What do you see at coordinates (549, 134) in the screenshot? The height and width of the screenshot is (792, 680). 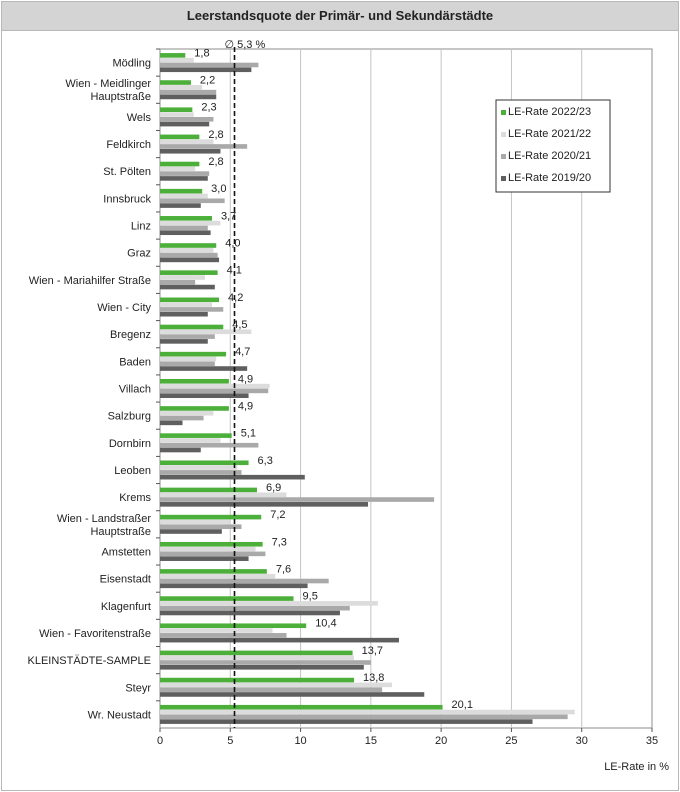 I see `legend-entry: LE-Rate 2021/22` at bounding box center [549, 134].